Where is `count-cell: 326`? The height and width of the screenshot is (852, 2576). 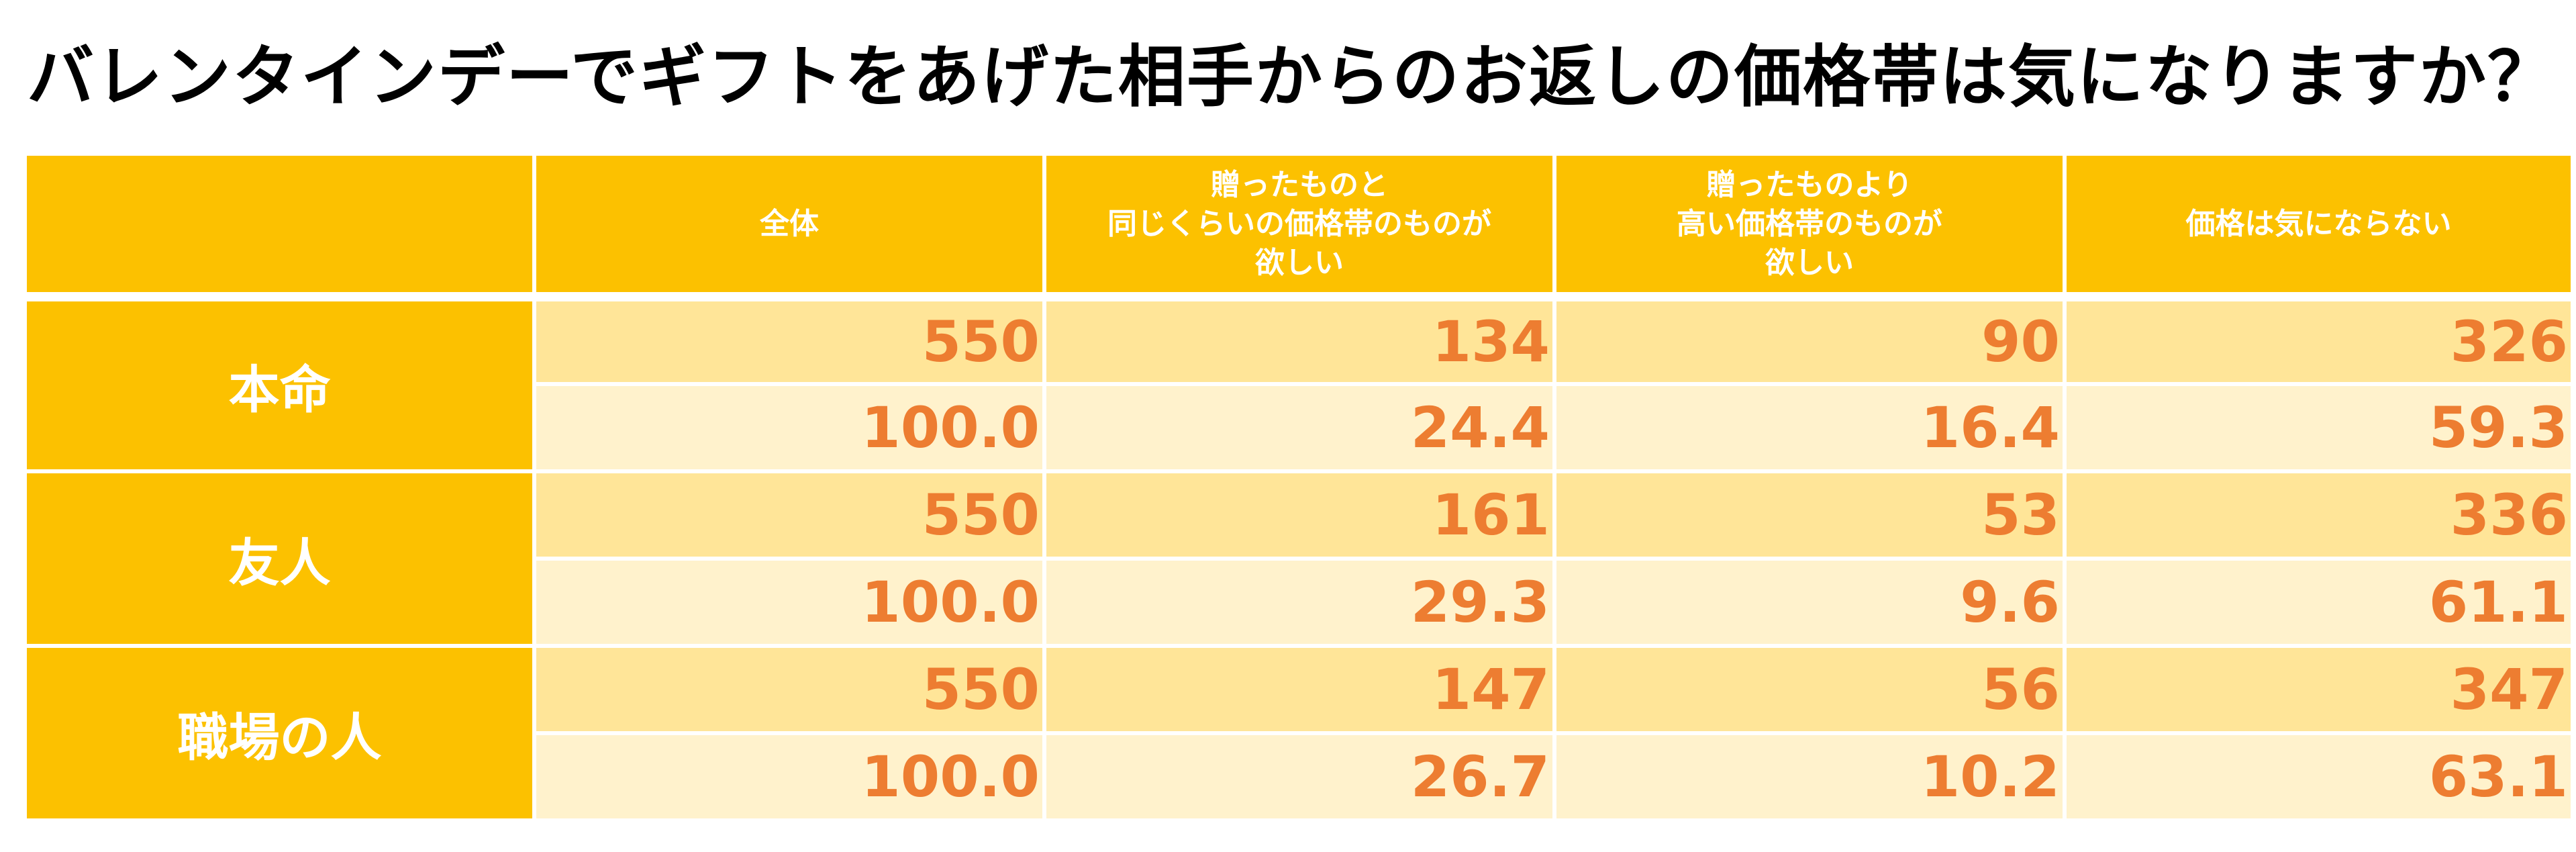
count-cell: 326 is located at coordinates (2318, 341).